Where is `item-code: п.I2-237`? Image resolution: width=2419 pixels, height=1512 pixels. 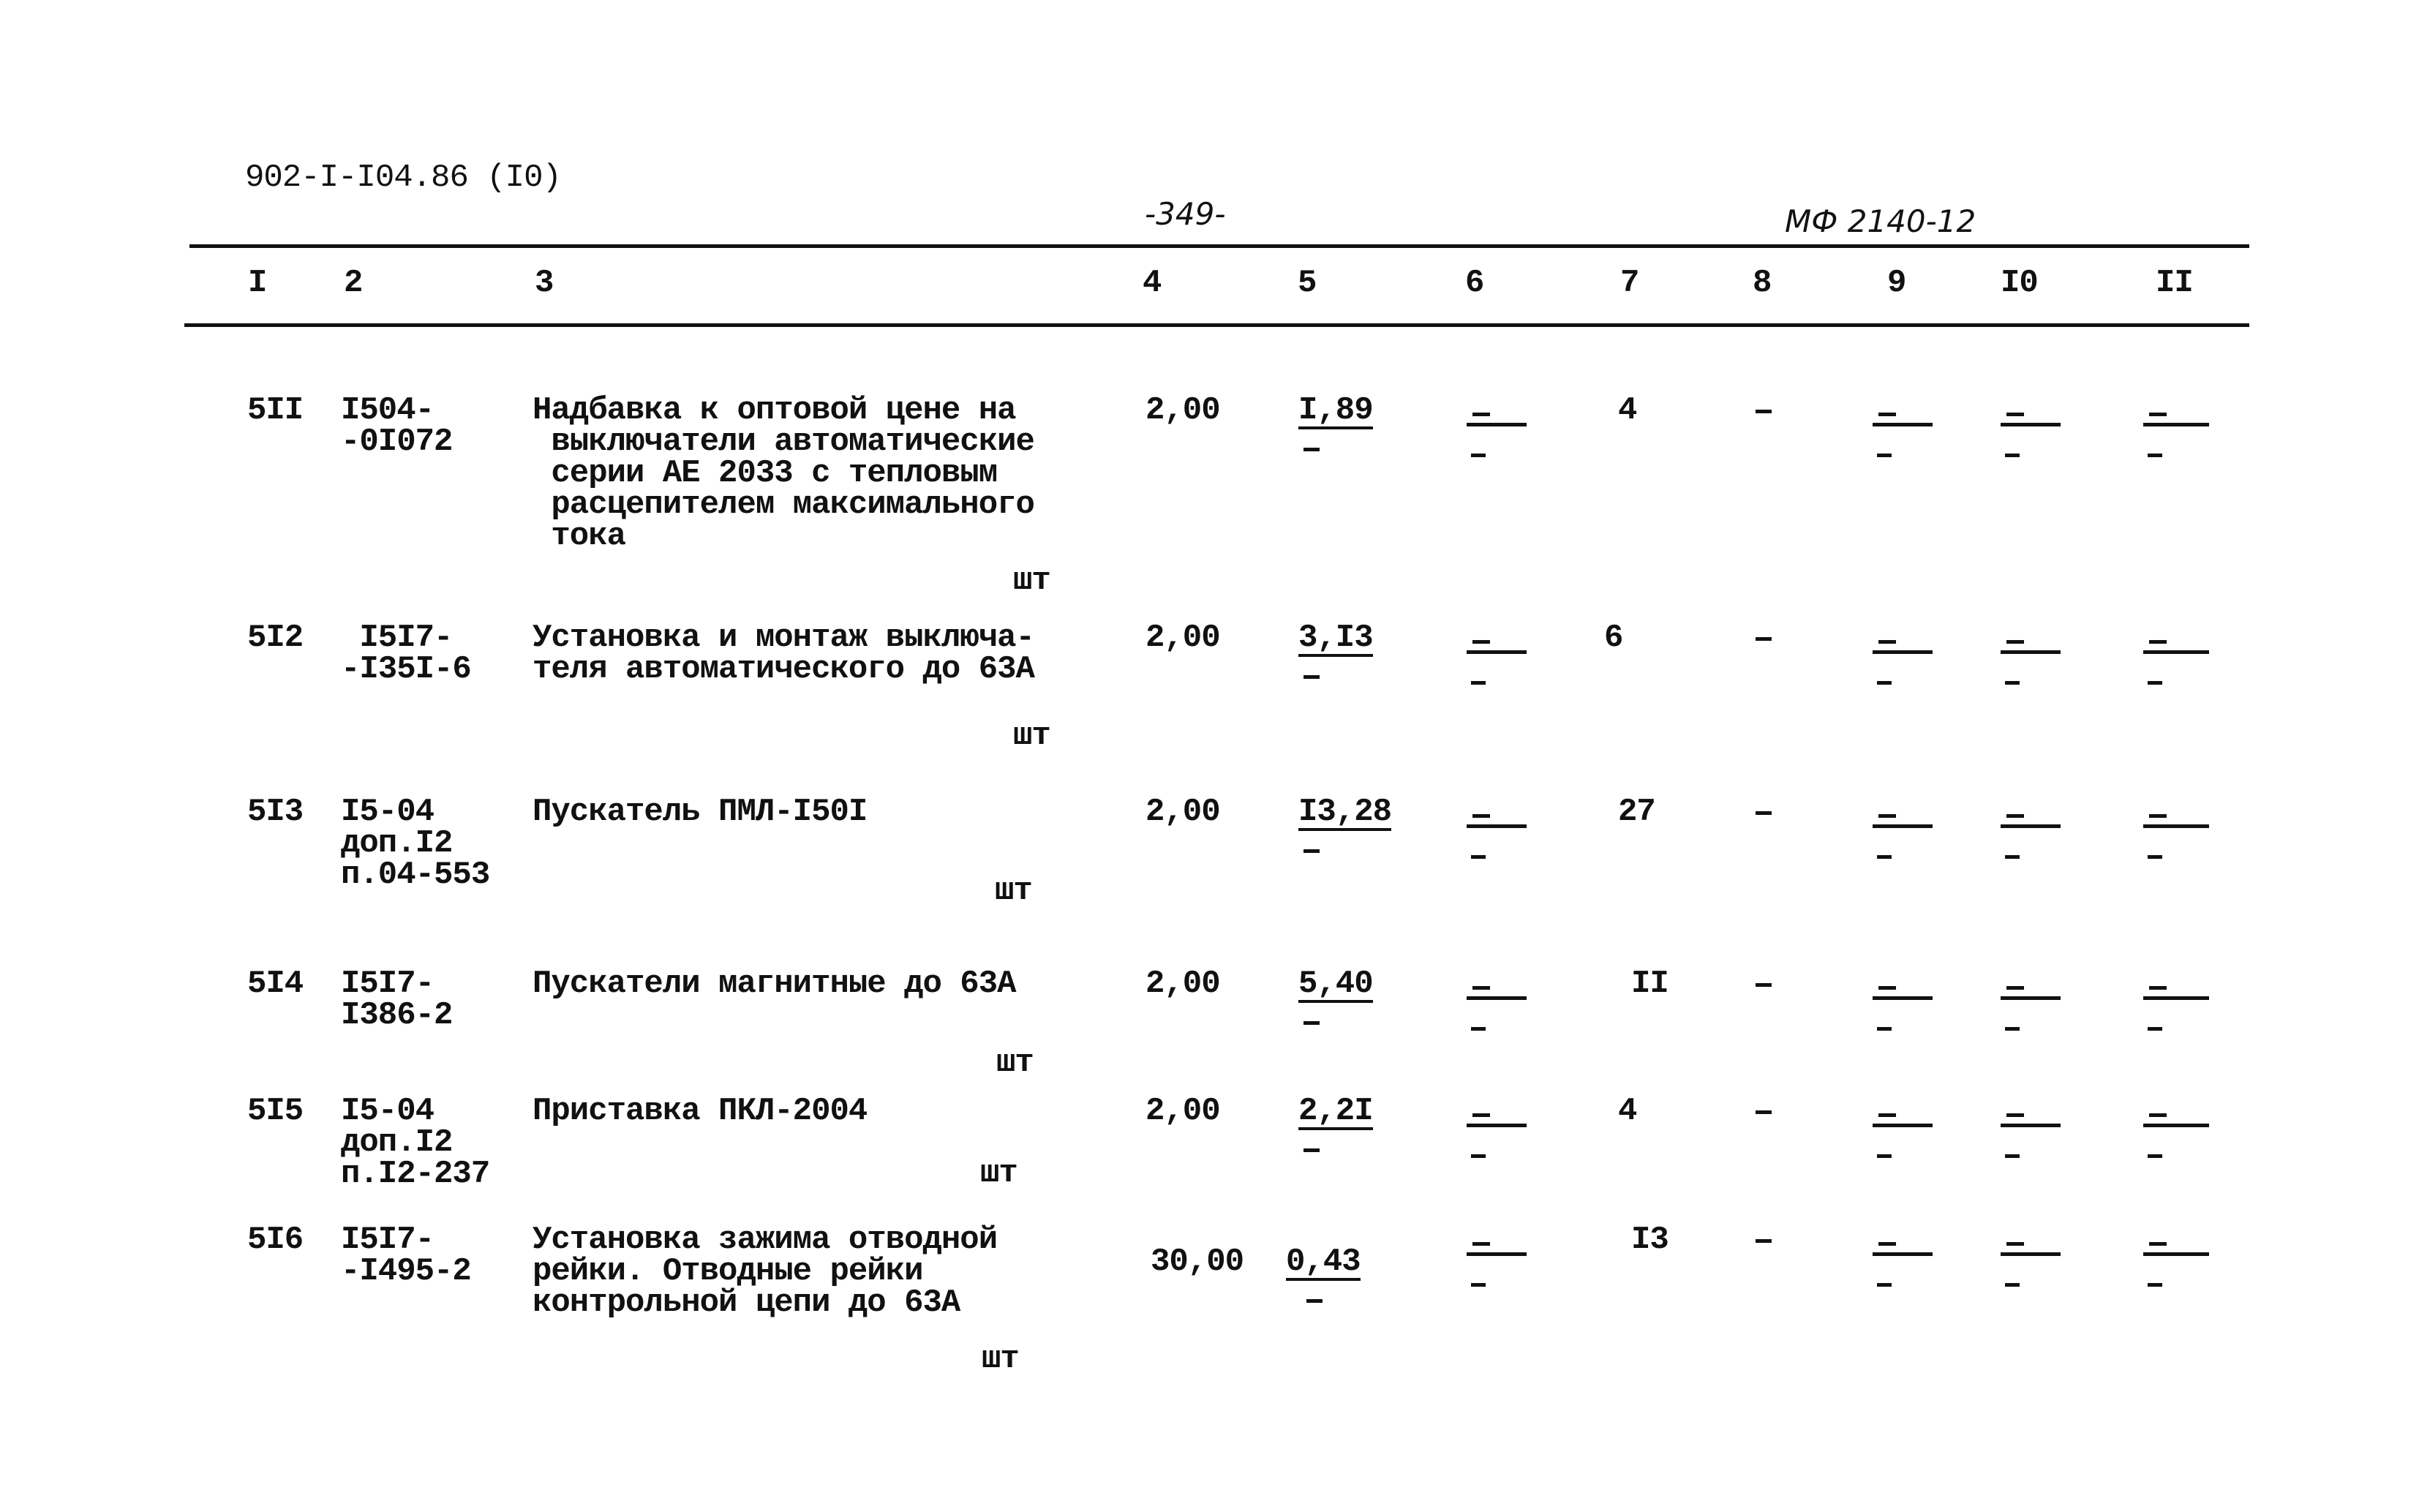
item-code: п.I2-237 is located at coordinates (415, 1174).